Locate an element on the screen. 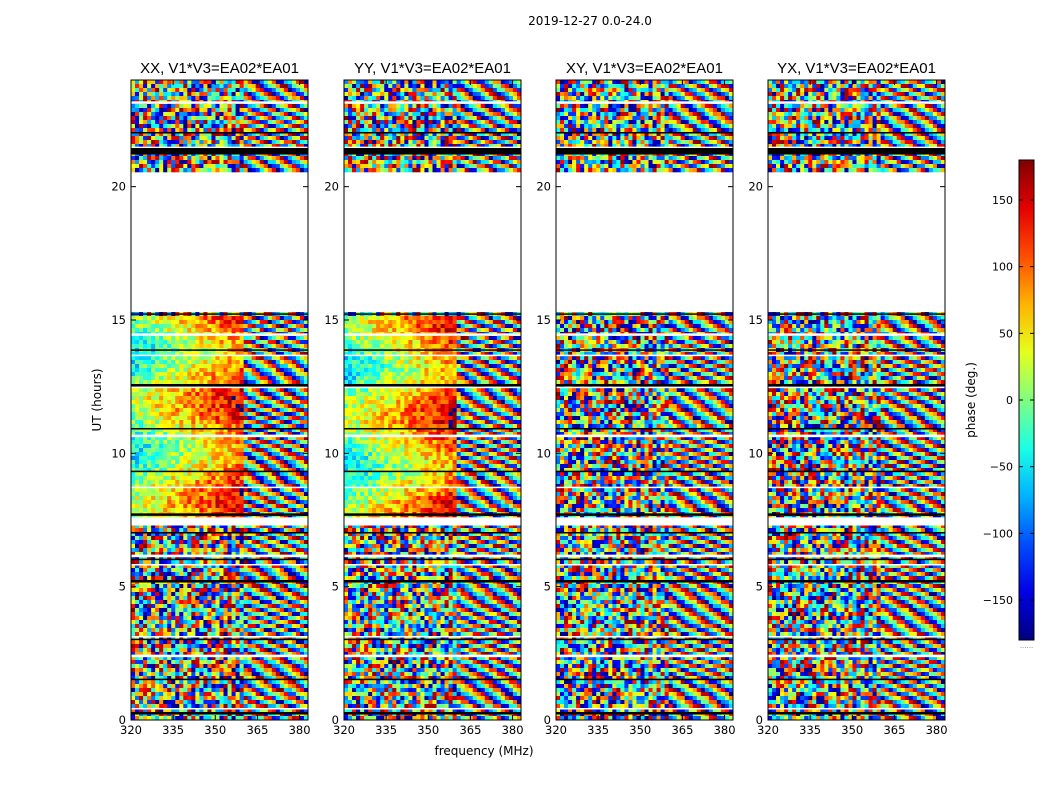  y-axis-label: UT (hours) is located at coordinates (97, 399).